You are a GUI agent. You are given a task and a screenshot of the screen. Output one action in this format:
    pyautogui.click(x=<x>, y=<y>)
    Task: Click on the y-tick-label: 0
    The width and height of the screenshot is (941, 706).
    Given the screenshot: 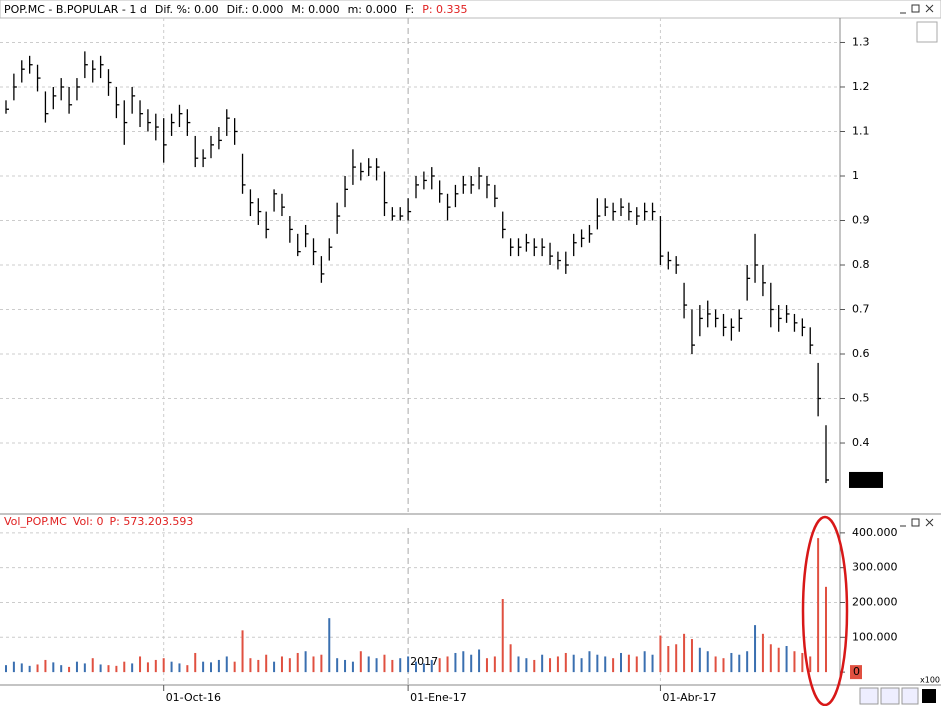 What is the action you would take?
    pyautogui.click(x=856, y=671)
    